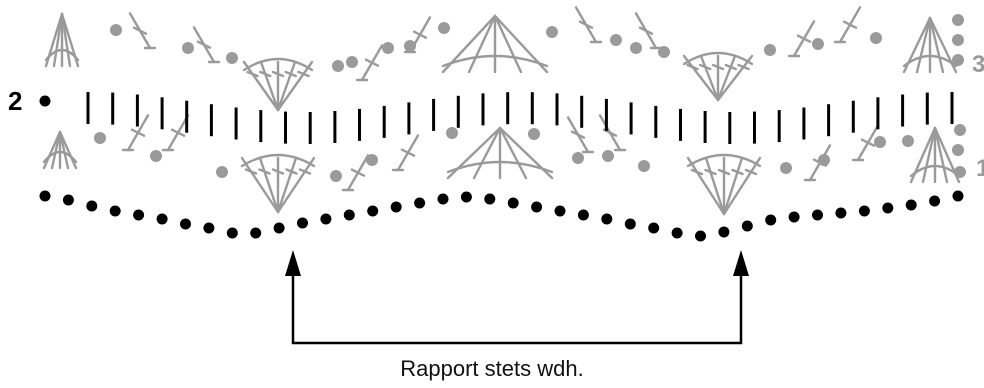 The image size is (984, 388). Describe the element at coordinates (501, 216) in the screenshot. I see `foundation-chain` at that location.